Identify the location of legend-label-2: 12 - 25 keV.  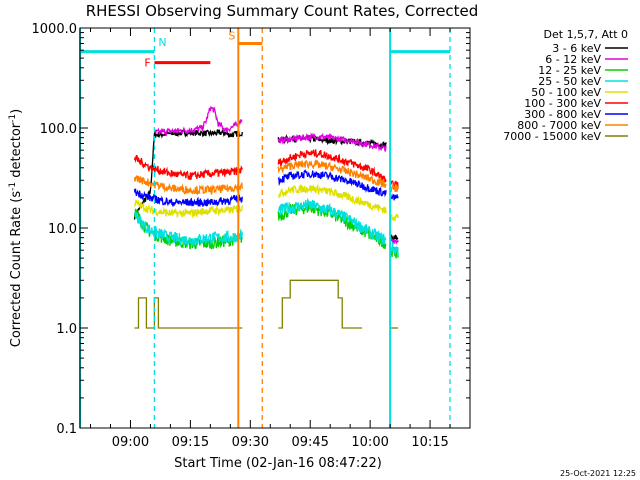
(569, 70).